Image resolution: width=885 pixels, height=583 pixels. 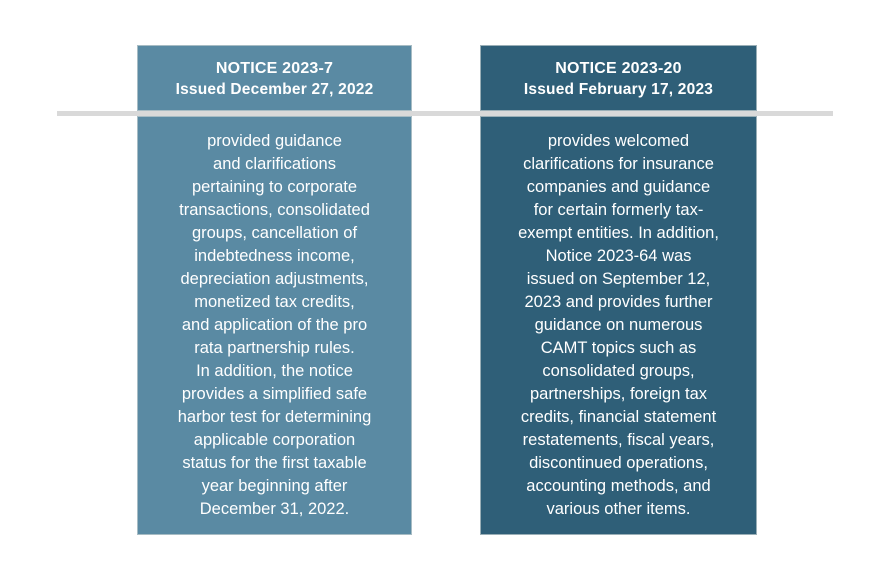 I want to click on notice-2023-20-title: NOTICE 2023-20, so click(x=618, y=68).